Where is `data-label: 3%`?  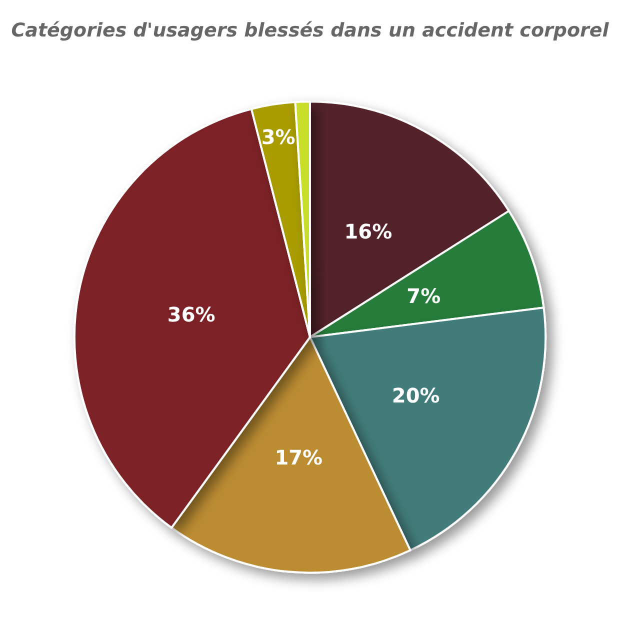
data-label: 3% is located at coordinates (278, 137).